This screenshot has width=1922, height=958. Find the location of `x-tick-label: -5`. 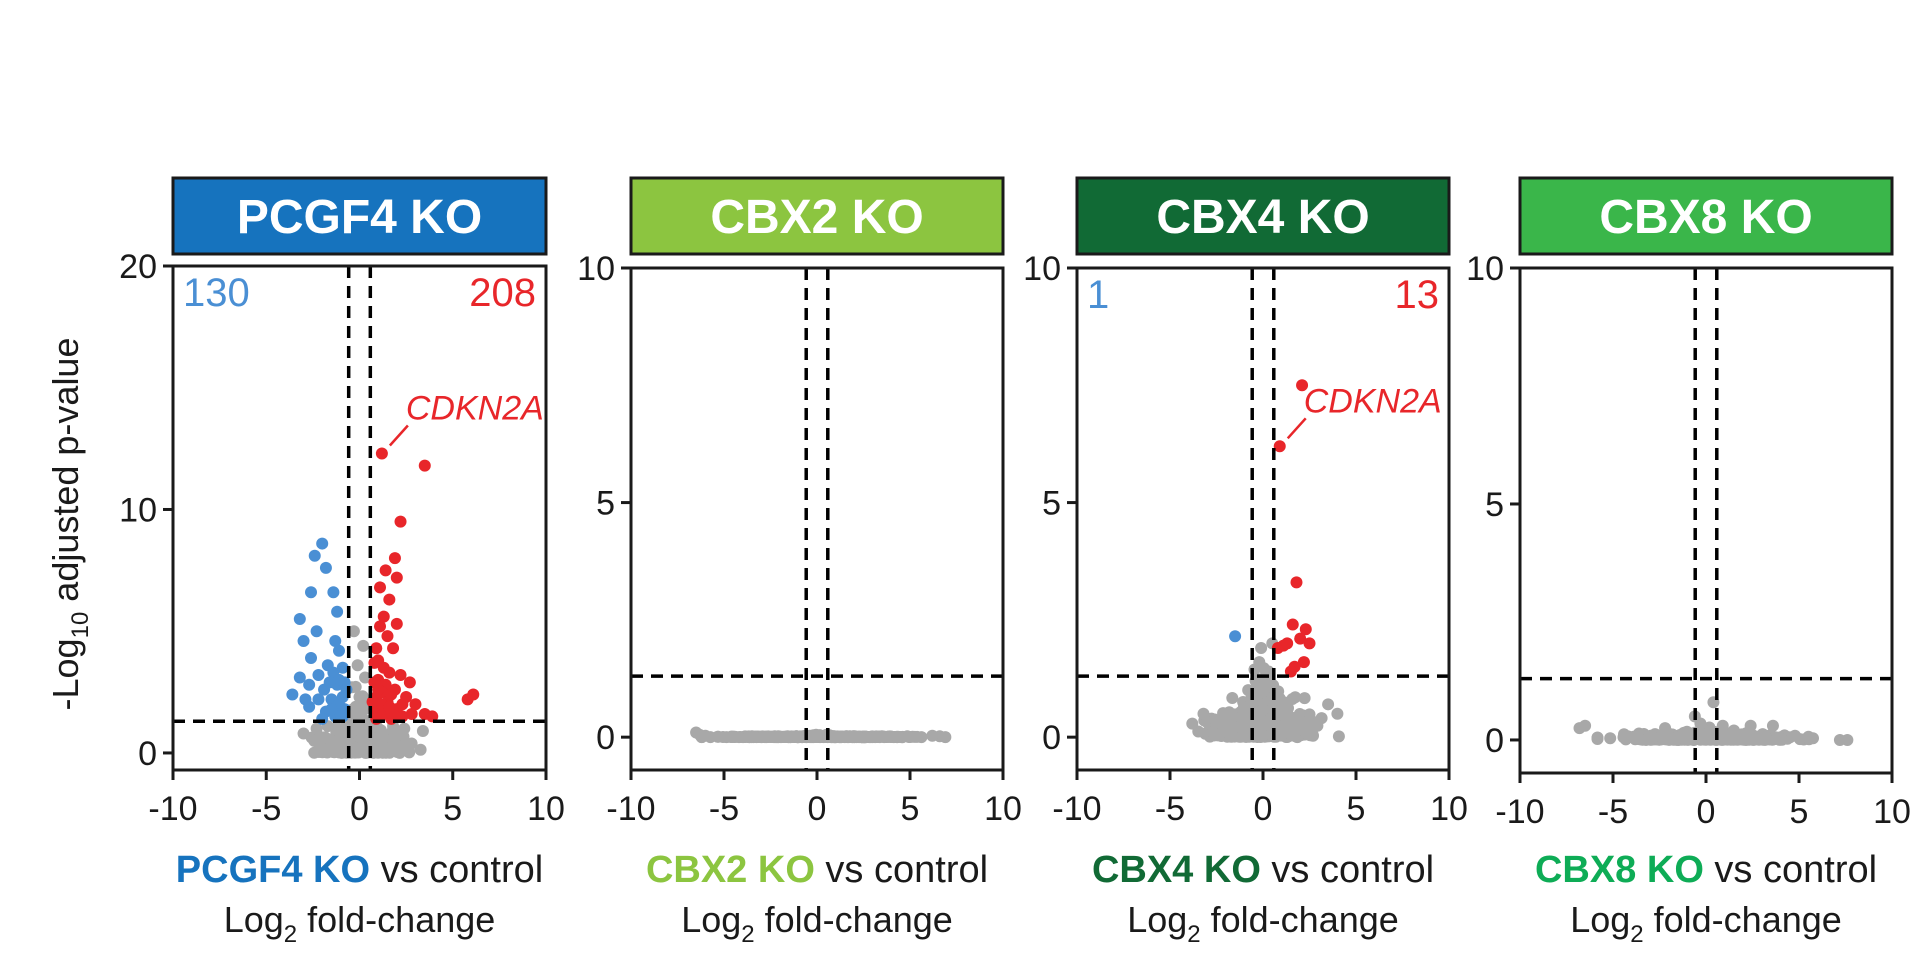

x-tick-label: -5 is located at coordinates (1170, 809).